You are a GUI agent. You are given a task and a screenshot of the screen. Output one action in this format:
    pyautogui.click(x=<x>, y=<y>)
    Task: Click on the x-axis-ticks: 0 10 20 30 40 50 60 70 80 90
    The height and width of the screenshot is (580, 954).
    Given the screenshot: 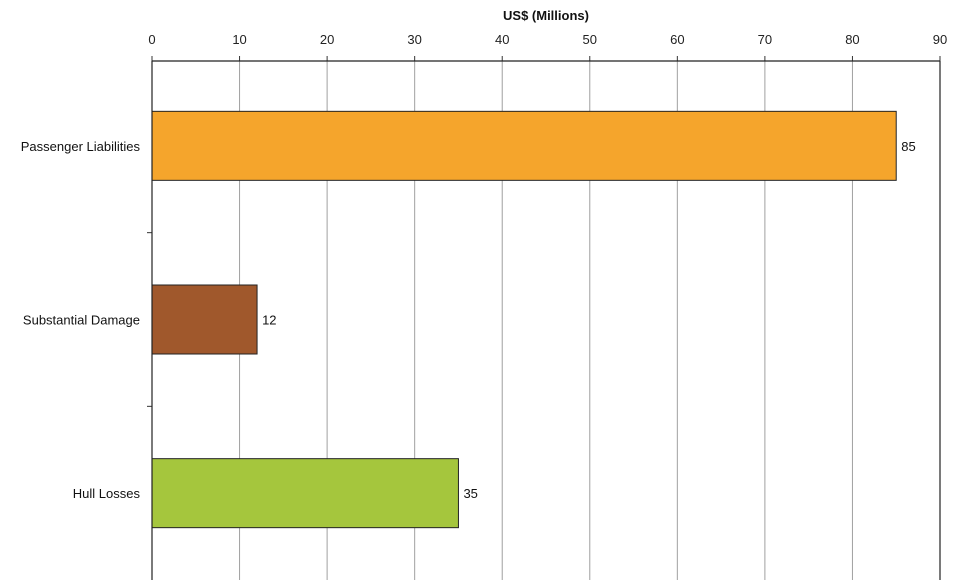 What is the action you would take?
    pyautogui.click(x=547, y=46)
    